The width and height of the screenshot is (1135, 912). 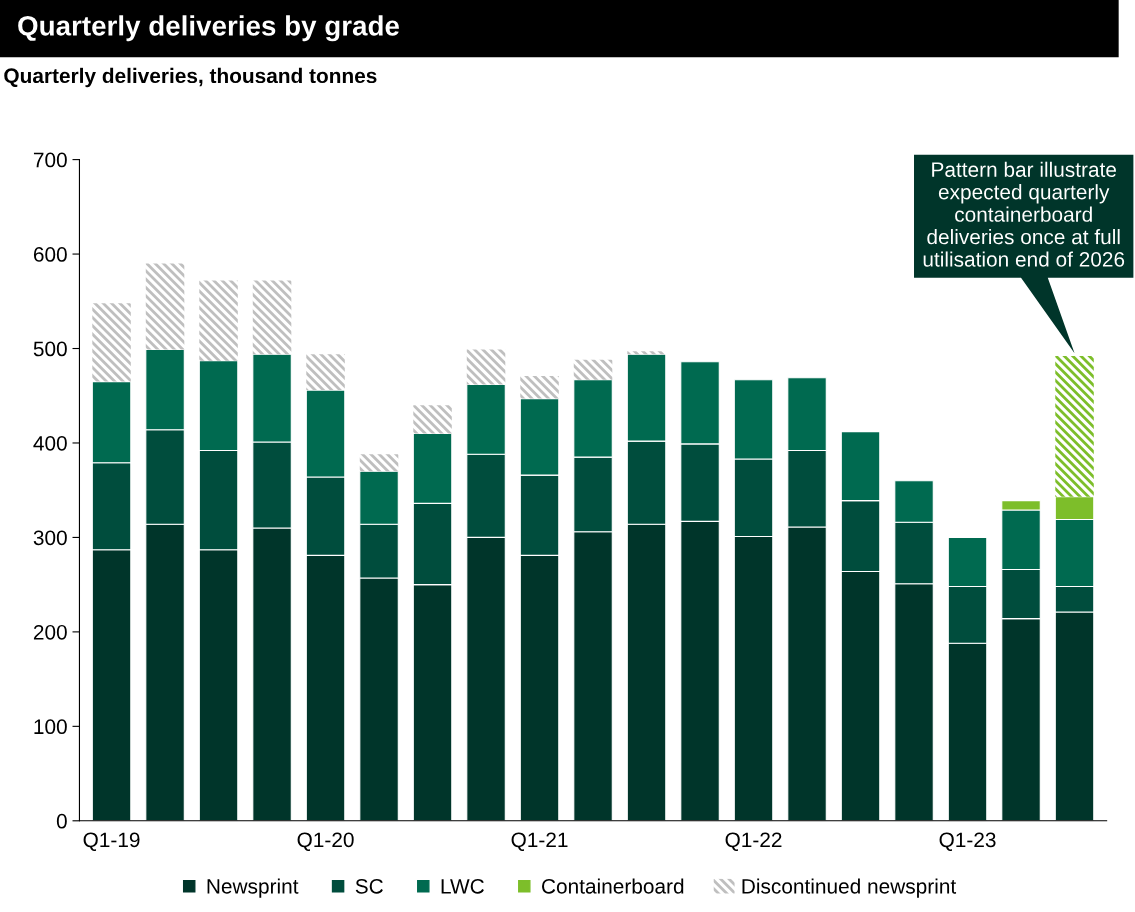 I want to click on x-tick-label: Q1-20, so click(x=325, y=841).